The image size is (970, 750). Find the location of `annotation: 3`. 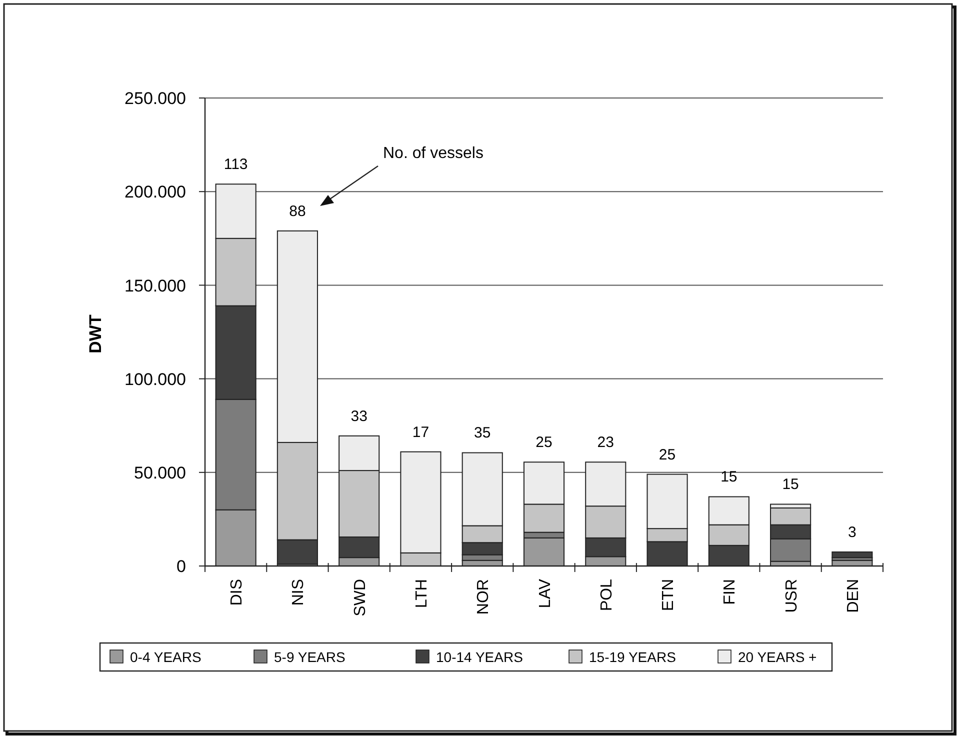

annotation: 3 is located at coordinates (852, 532).